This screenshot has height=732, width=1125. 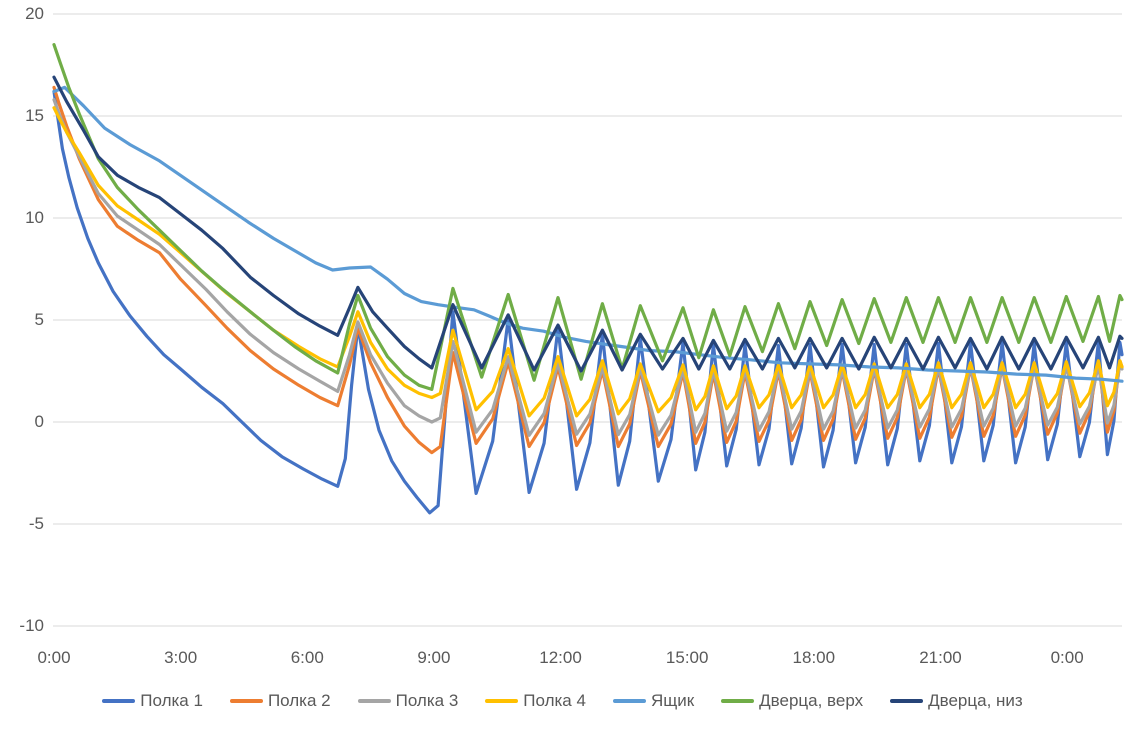 I want to click on legend-item-2: Полка 2, so click(x=280, y=701).